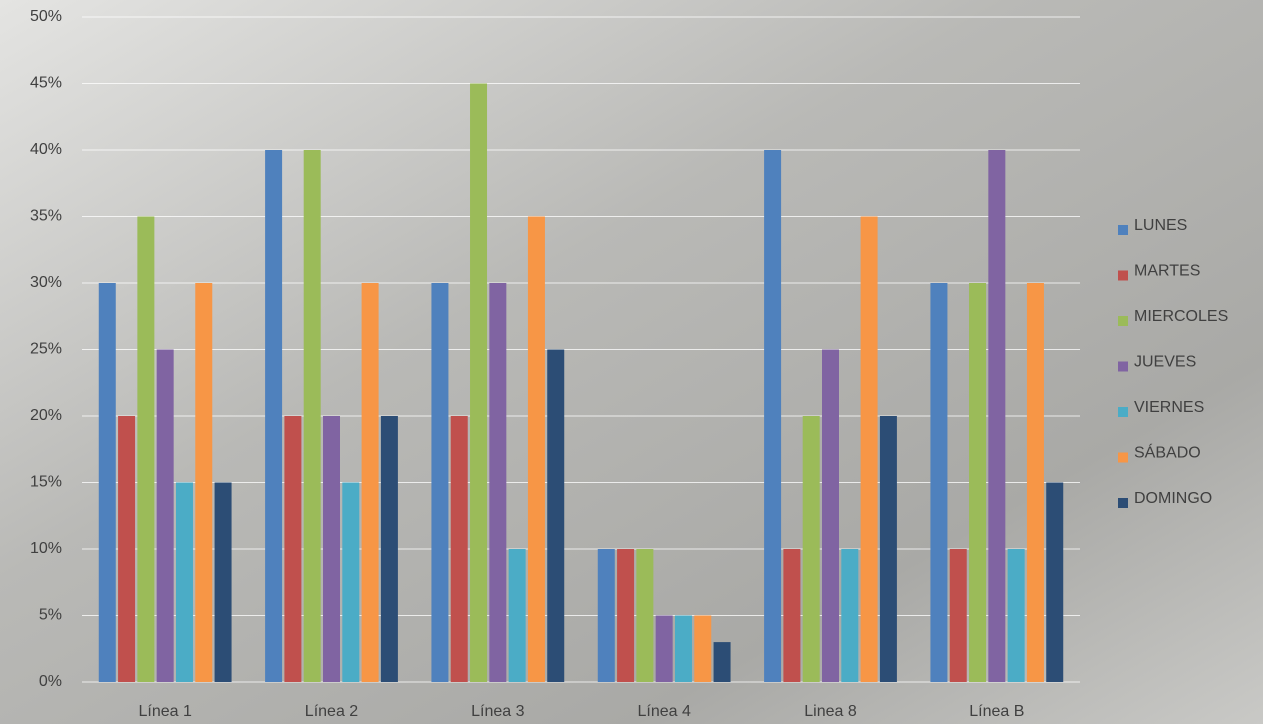 The width and height of the screenshot is (1263, 724). I want to click on legend-label: SÁBADO, so click(1167, 452).